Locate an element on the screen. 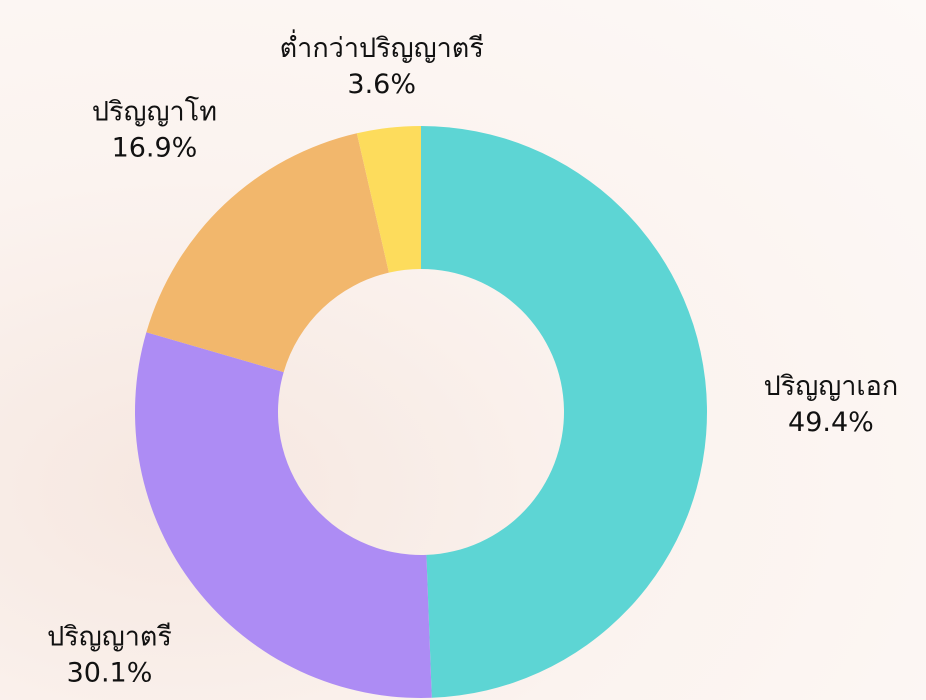  slice-value-label: 30.1% is located at coordinates (110, 673).